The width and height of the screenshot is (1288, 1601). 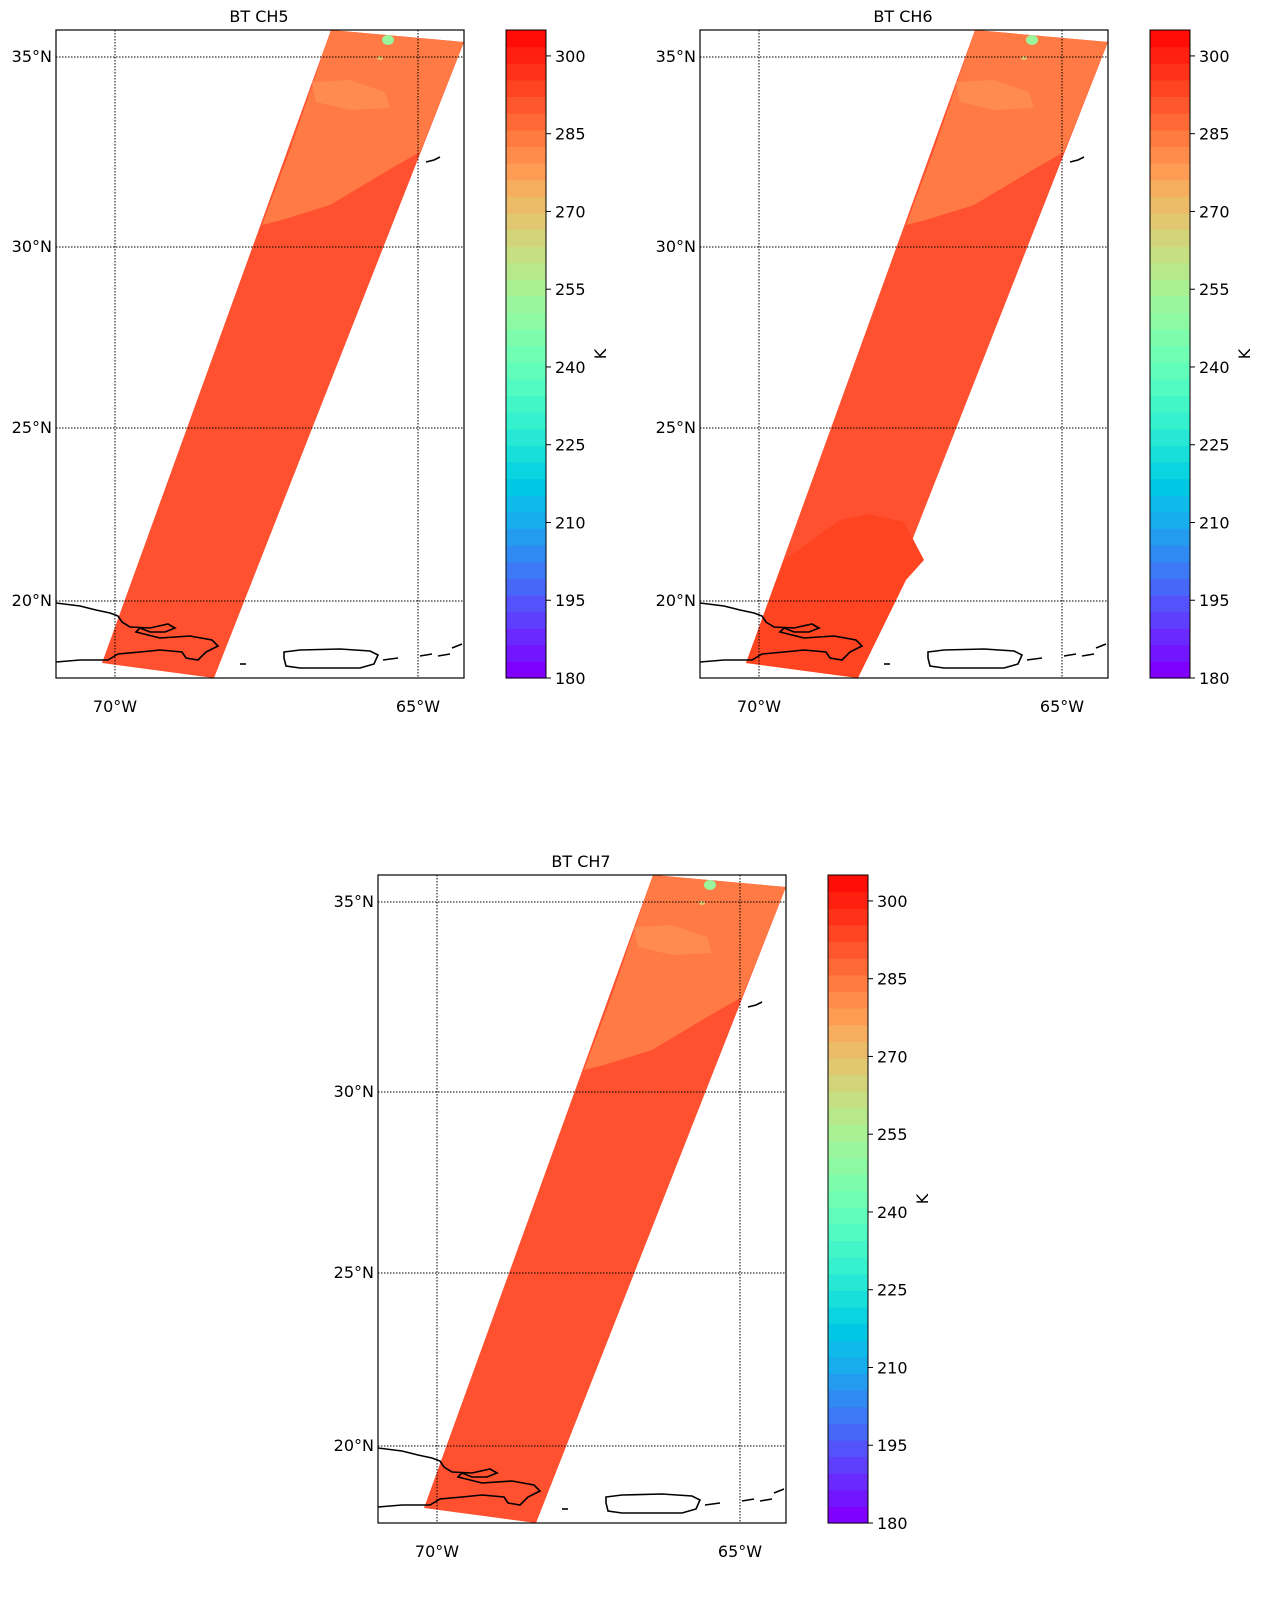 What do you see at coordinates (835, 596) in the screenshot?
I see `cool-patch` at bounding box center [835, 596].